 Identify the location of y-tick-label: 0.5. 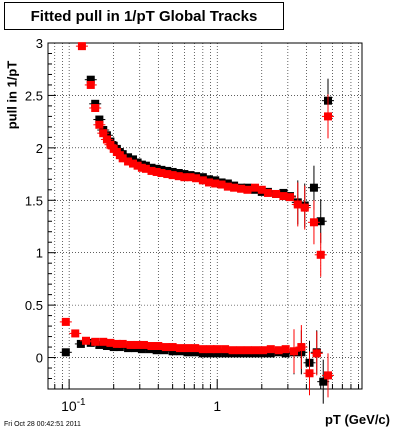
(34, 305).